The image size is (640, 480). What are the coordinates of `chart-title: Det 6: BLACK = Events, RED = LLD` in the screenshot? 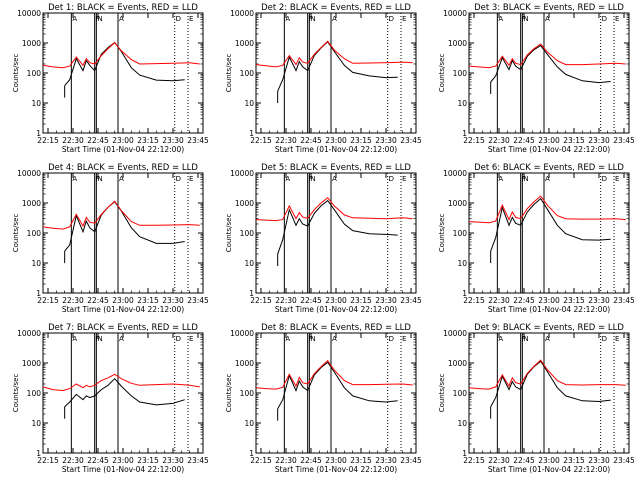 It's located at (549, 168).